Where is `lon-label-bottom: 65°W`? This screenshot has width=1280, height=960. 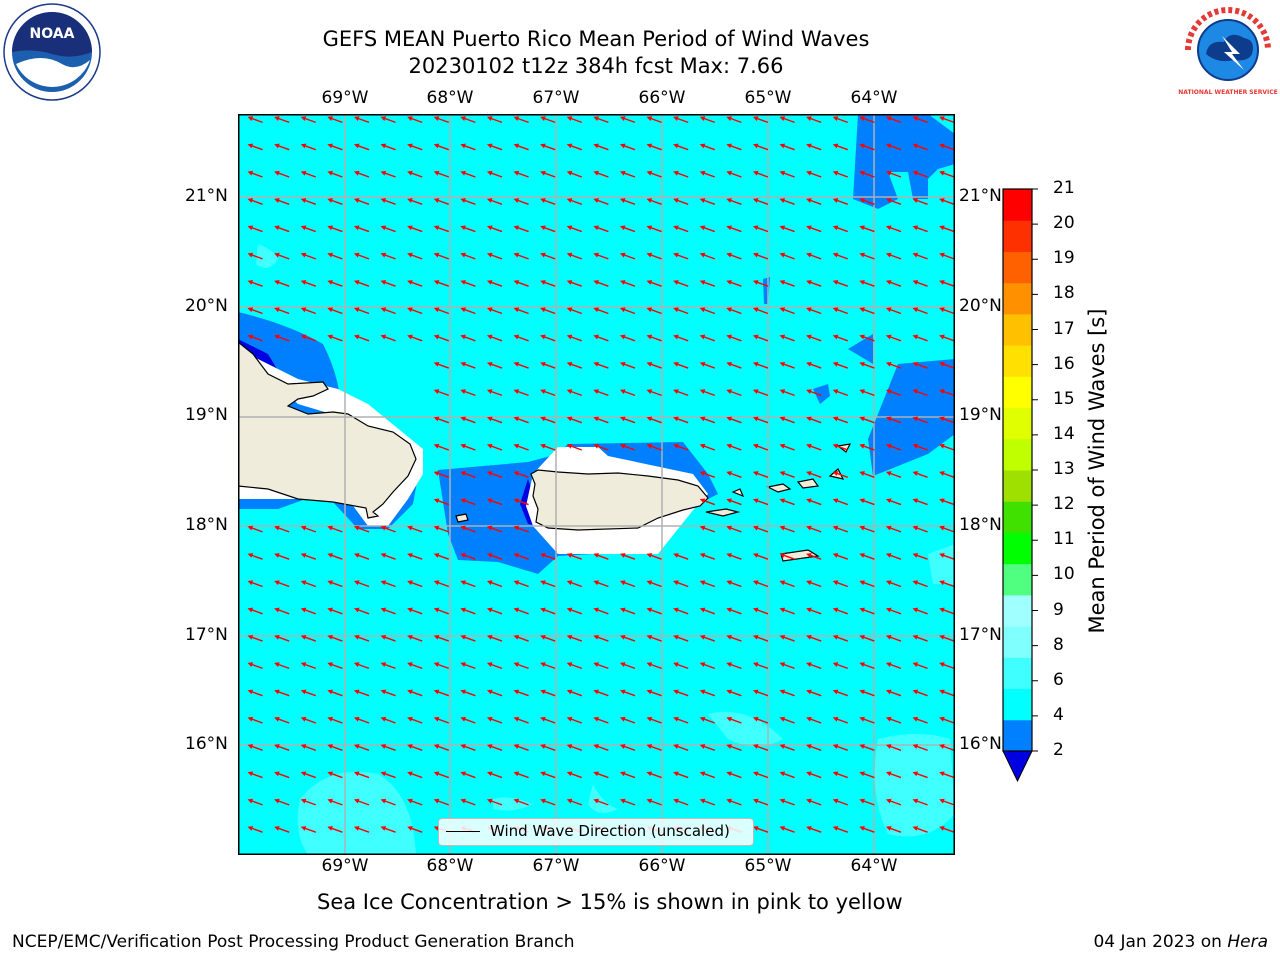
lon-label-bottom: 65°W is located at coordinates (768, 866).